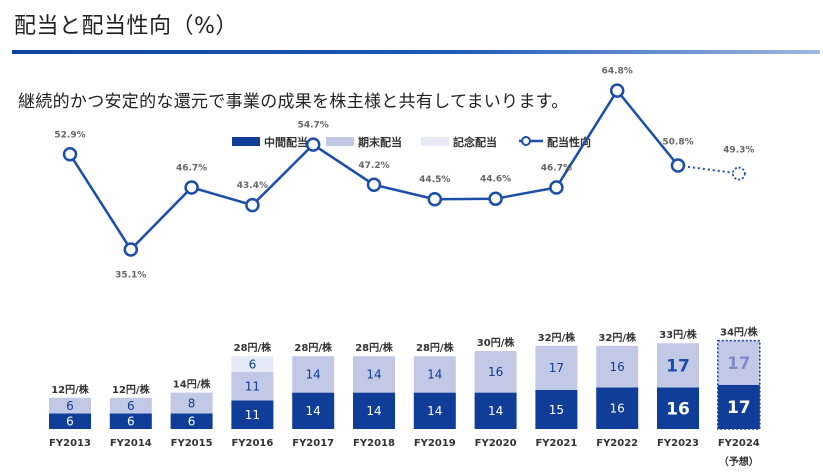 The height and width of the screenshot is (474, 823). I want to click on payout-label-FY2024: 49.3%, so click(738, 151).